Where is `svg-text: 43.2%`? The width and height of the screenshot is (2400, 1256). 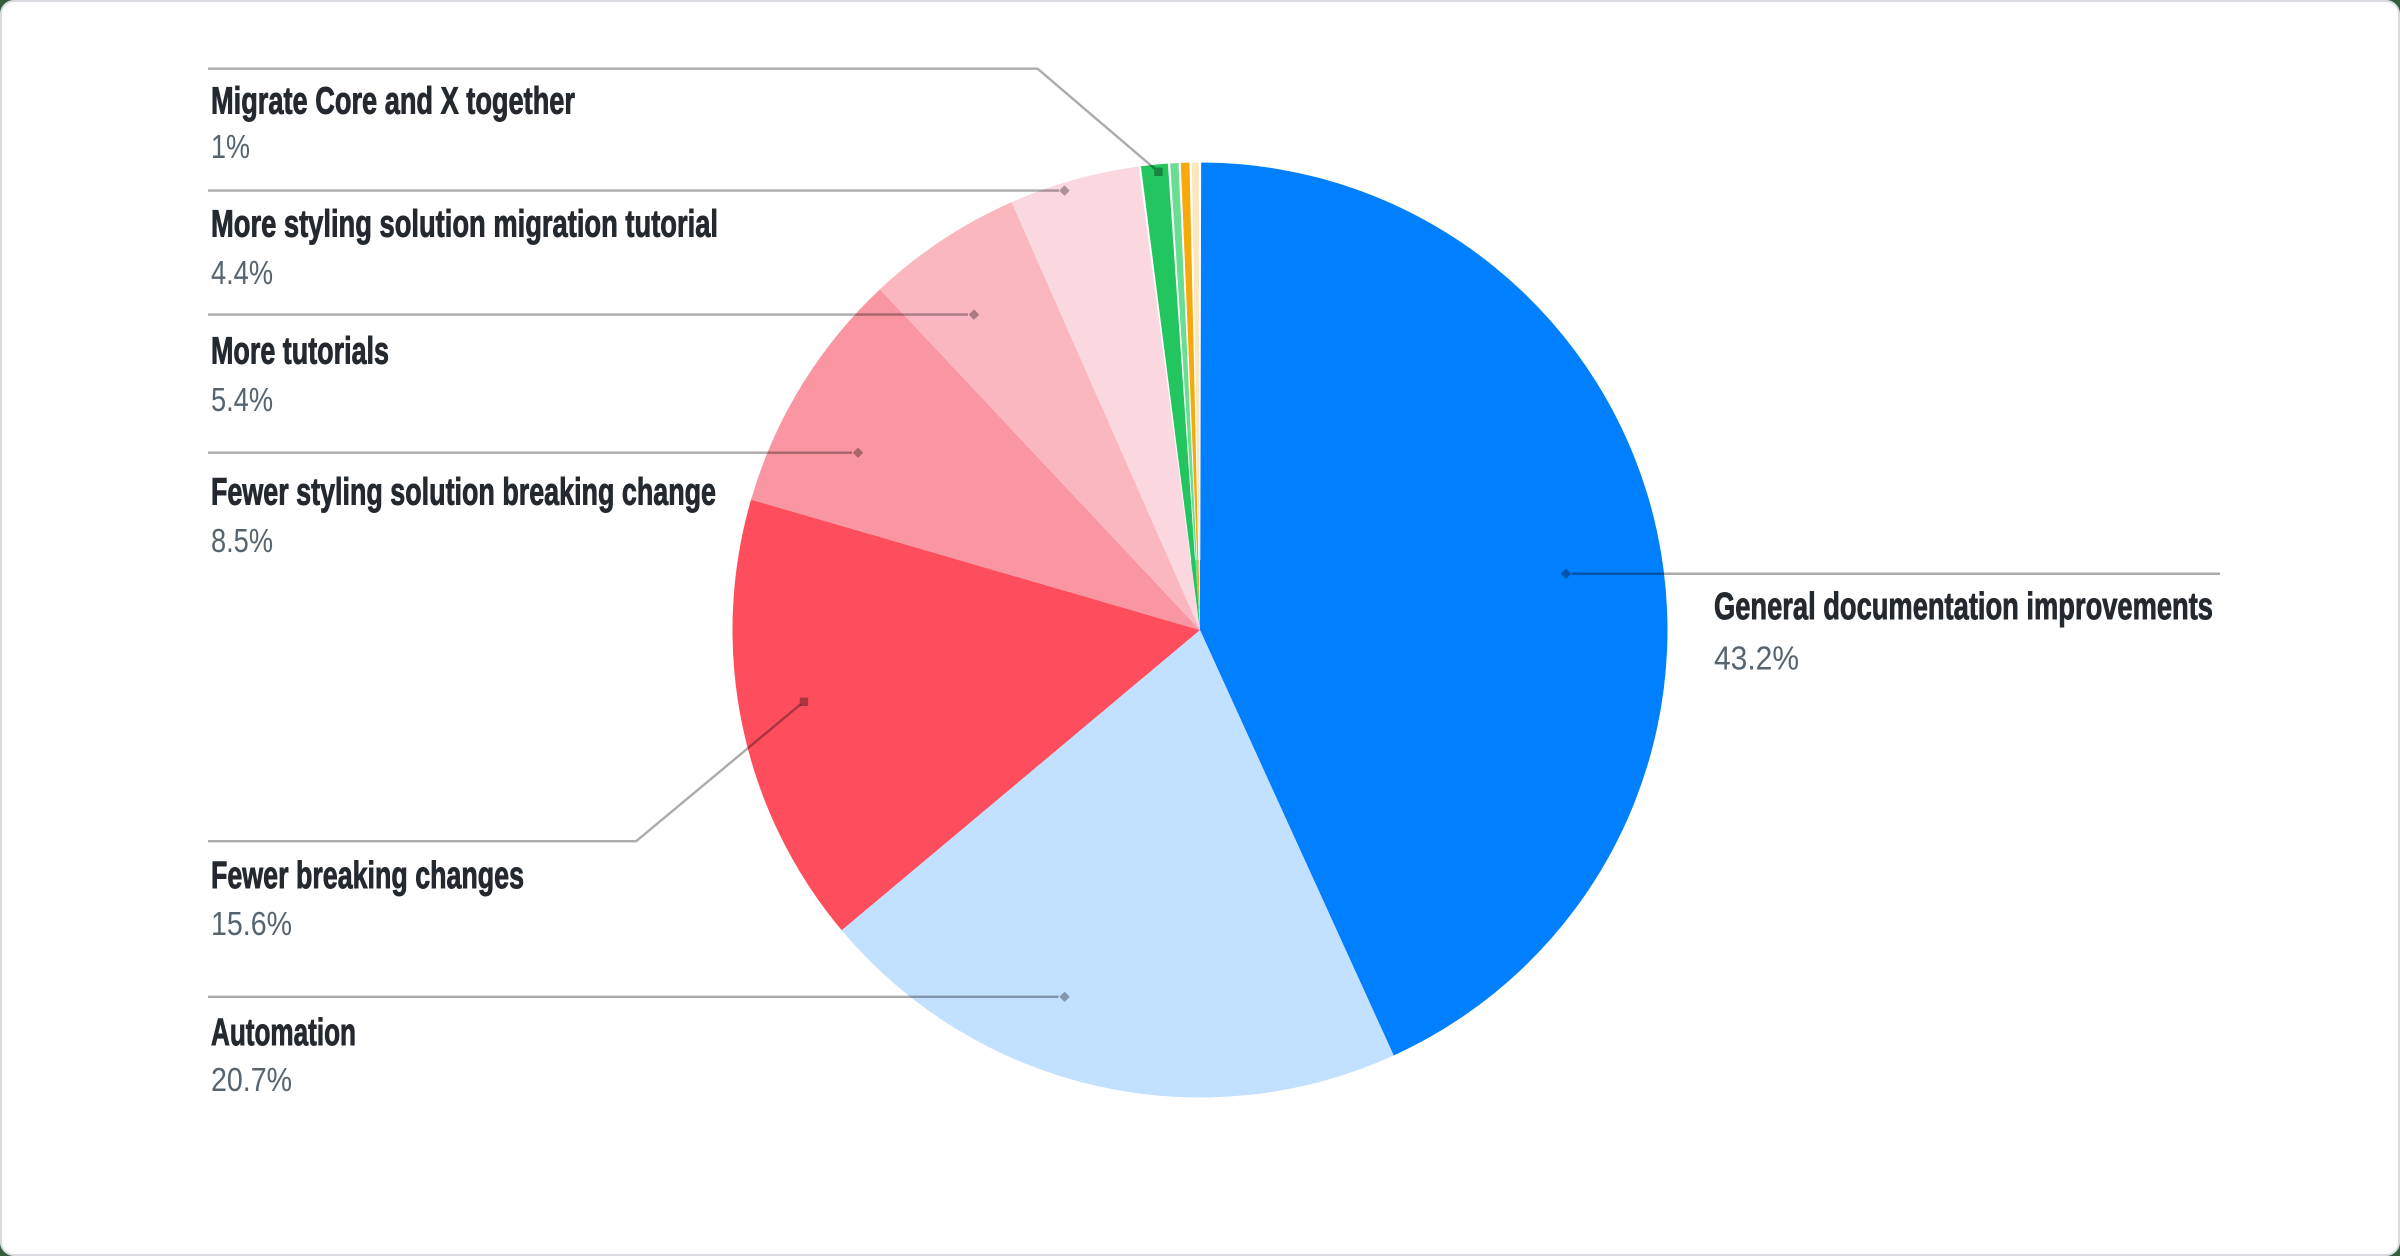 svg-text: 43.2% is located at coordinates (1756, 658).